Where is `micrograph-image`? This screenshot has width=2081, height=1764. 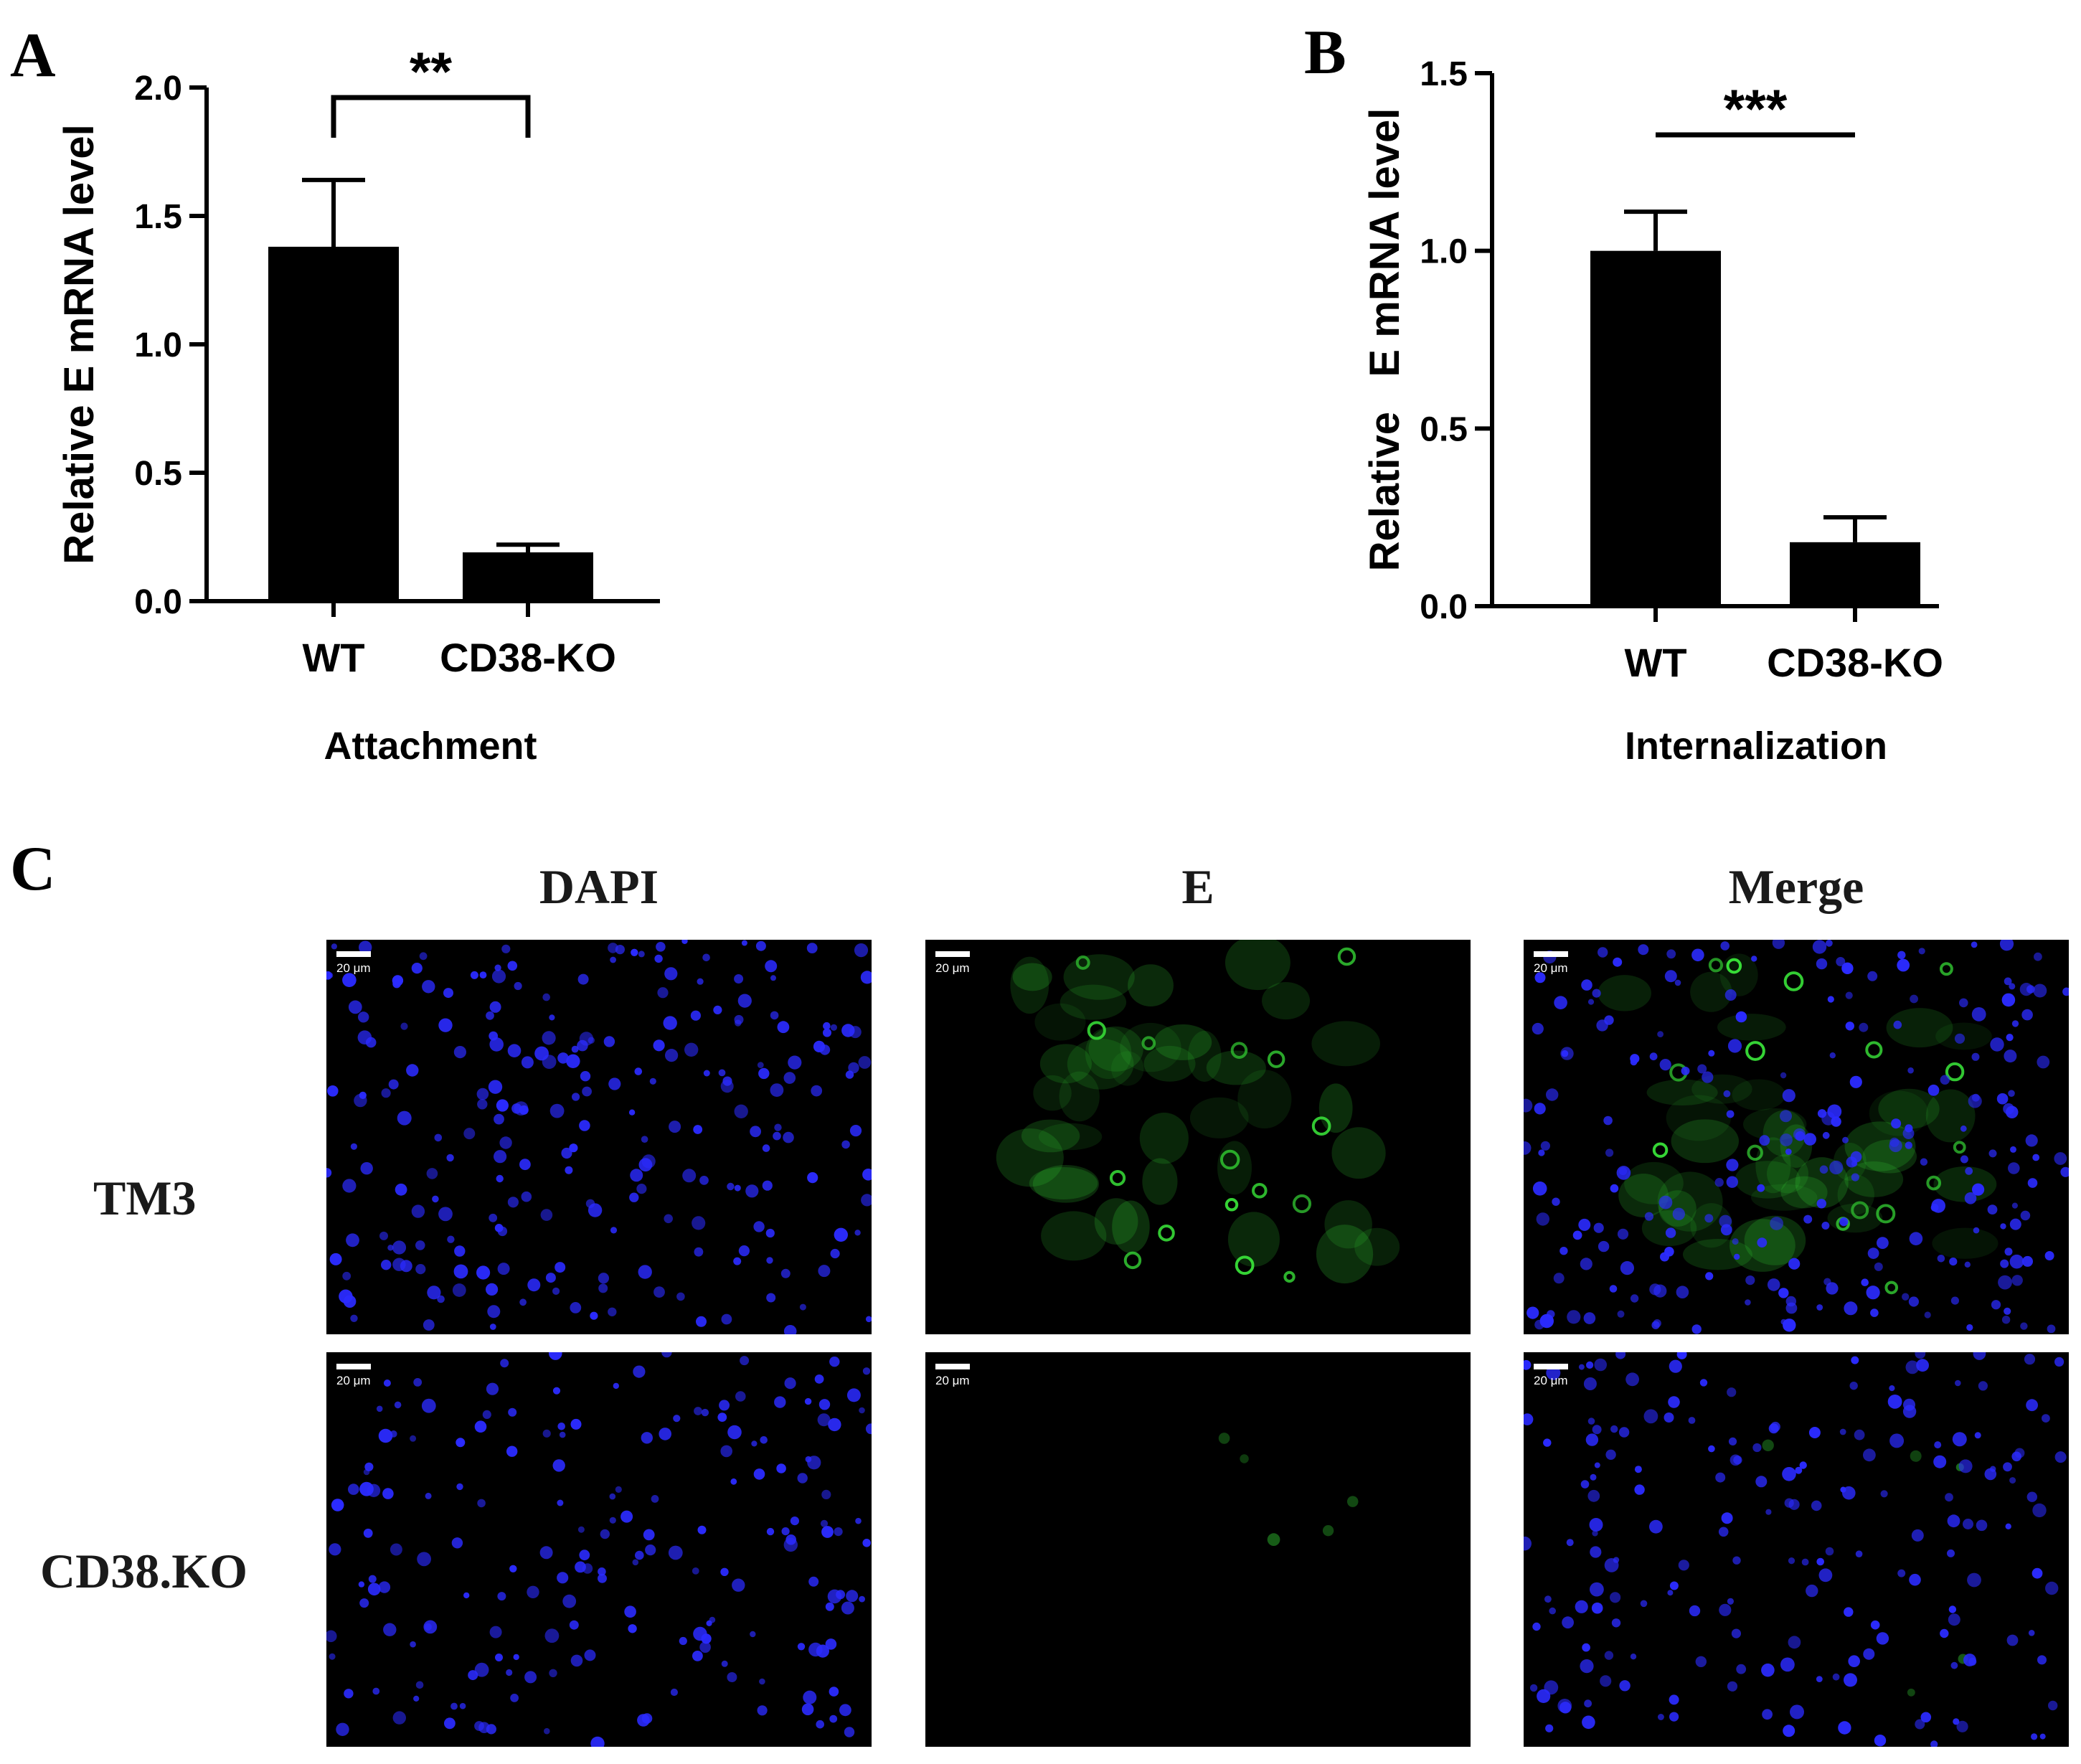 micrograph-image is located at coordinates (1796, 1137).